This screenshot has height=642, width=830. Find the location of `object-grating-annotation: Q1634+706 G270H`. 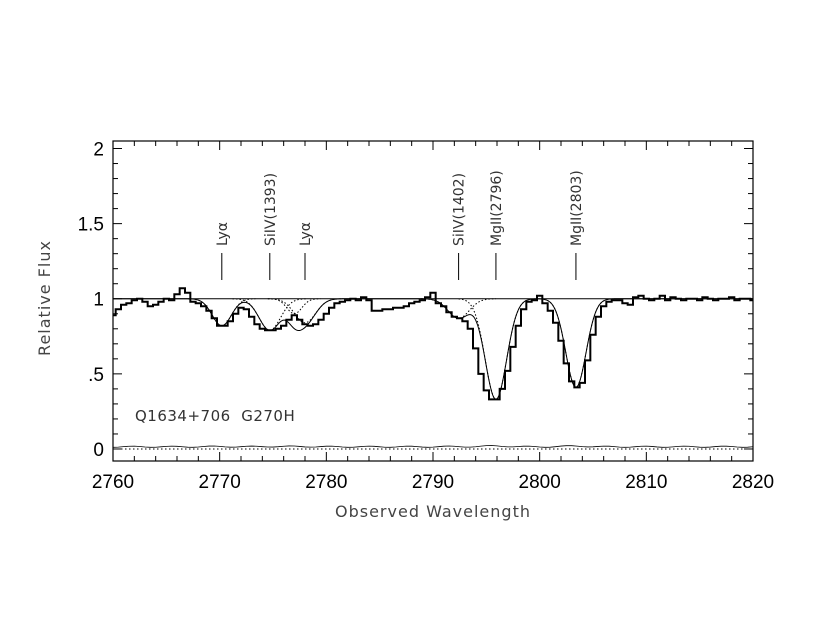

object-grating-annotation: Q1634+706 G270H is located at coordinates (215, 416).